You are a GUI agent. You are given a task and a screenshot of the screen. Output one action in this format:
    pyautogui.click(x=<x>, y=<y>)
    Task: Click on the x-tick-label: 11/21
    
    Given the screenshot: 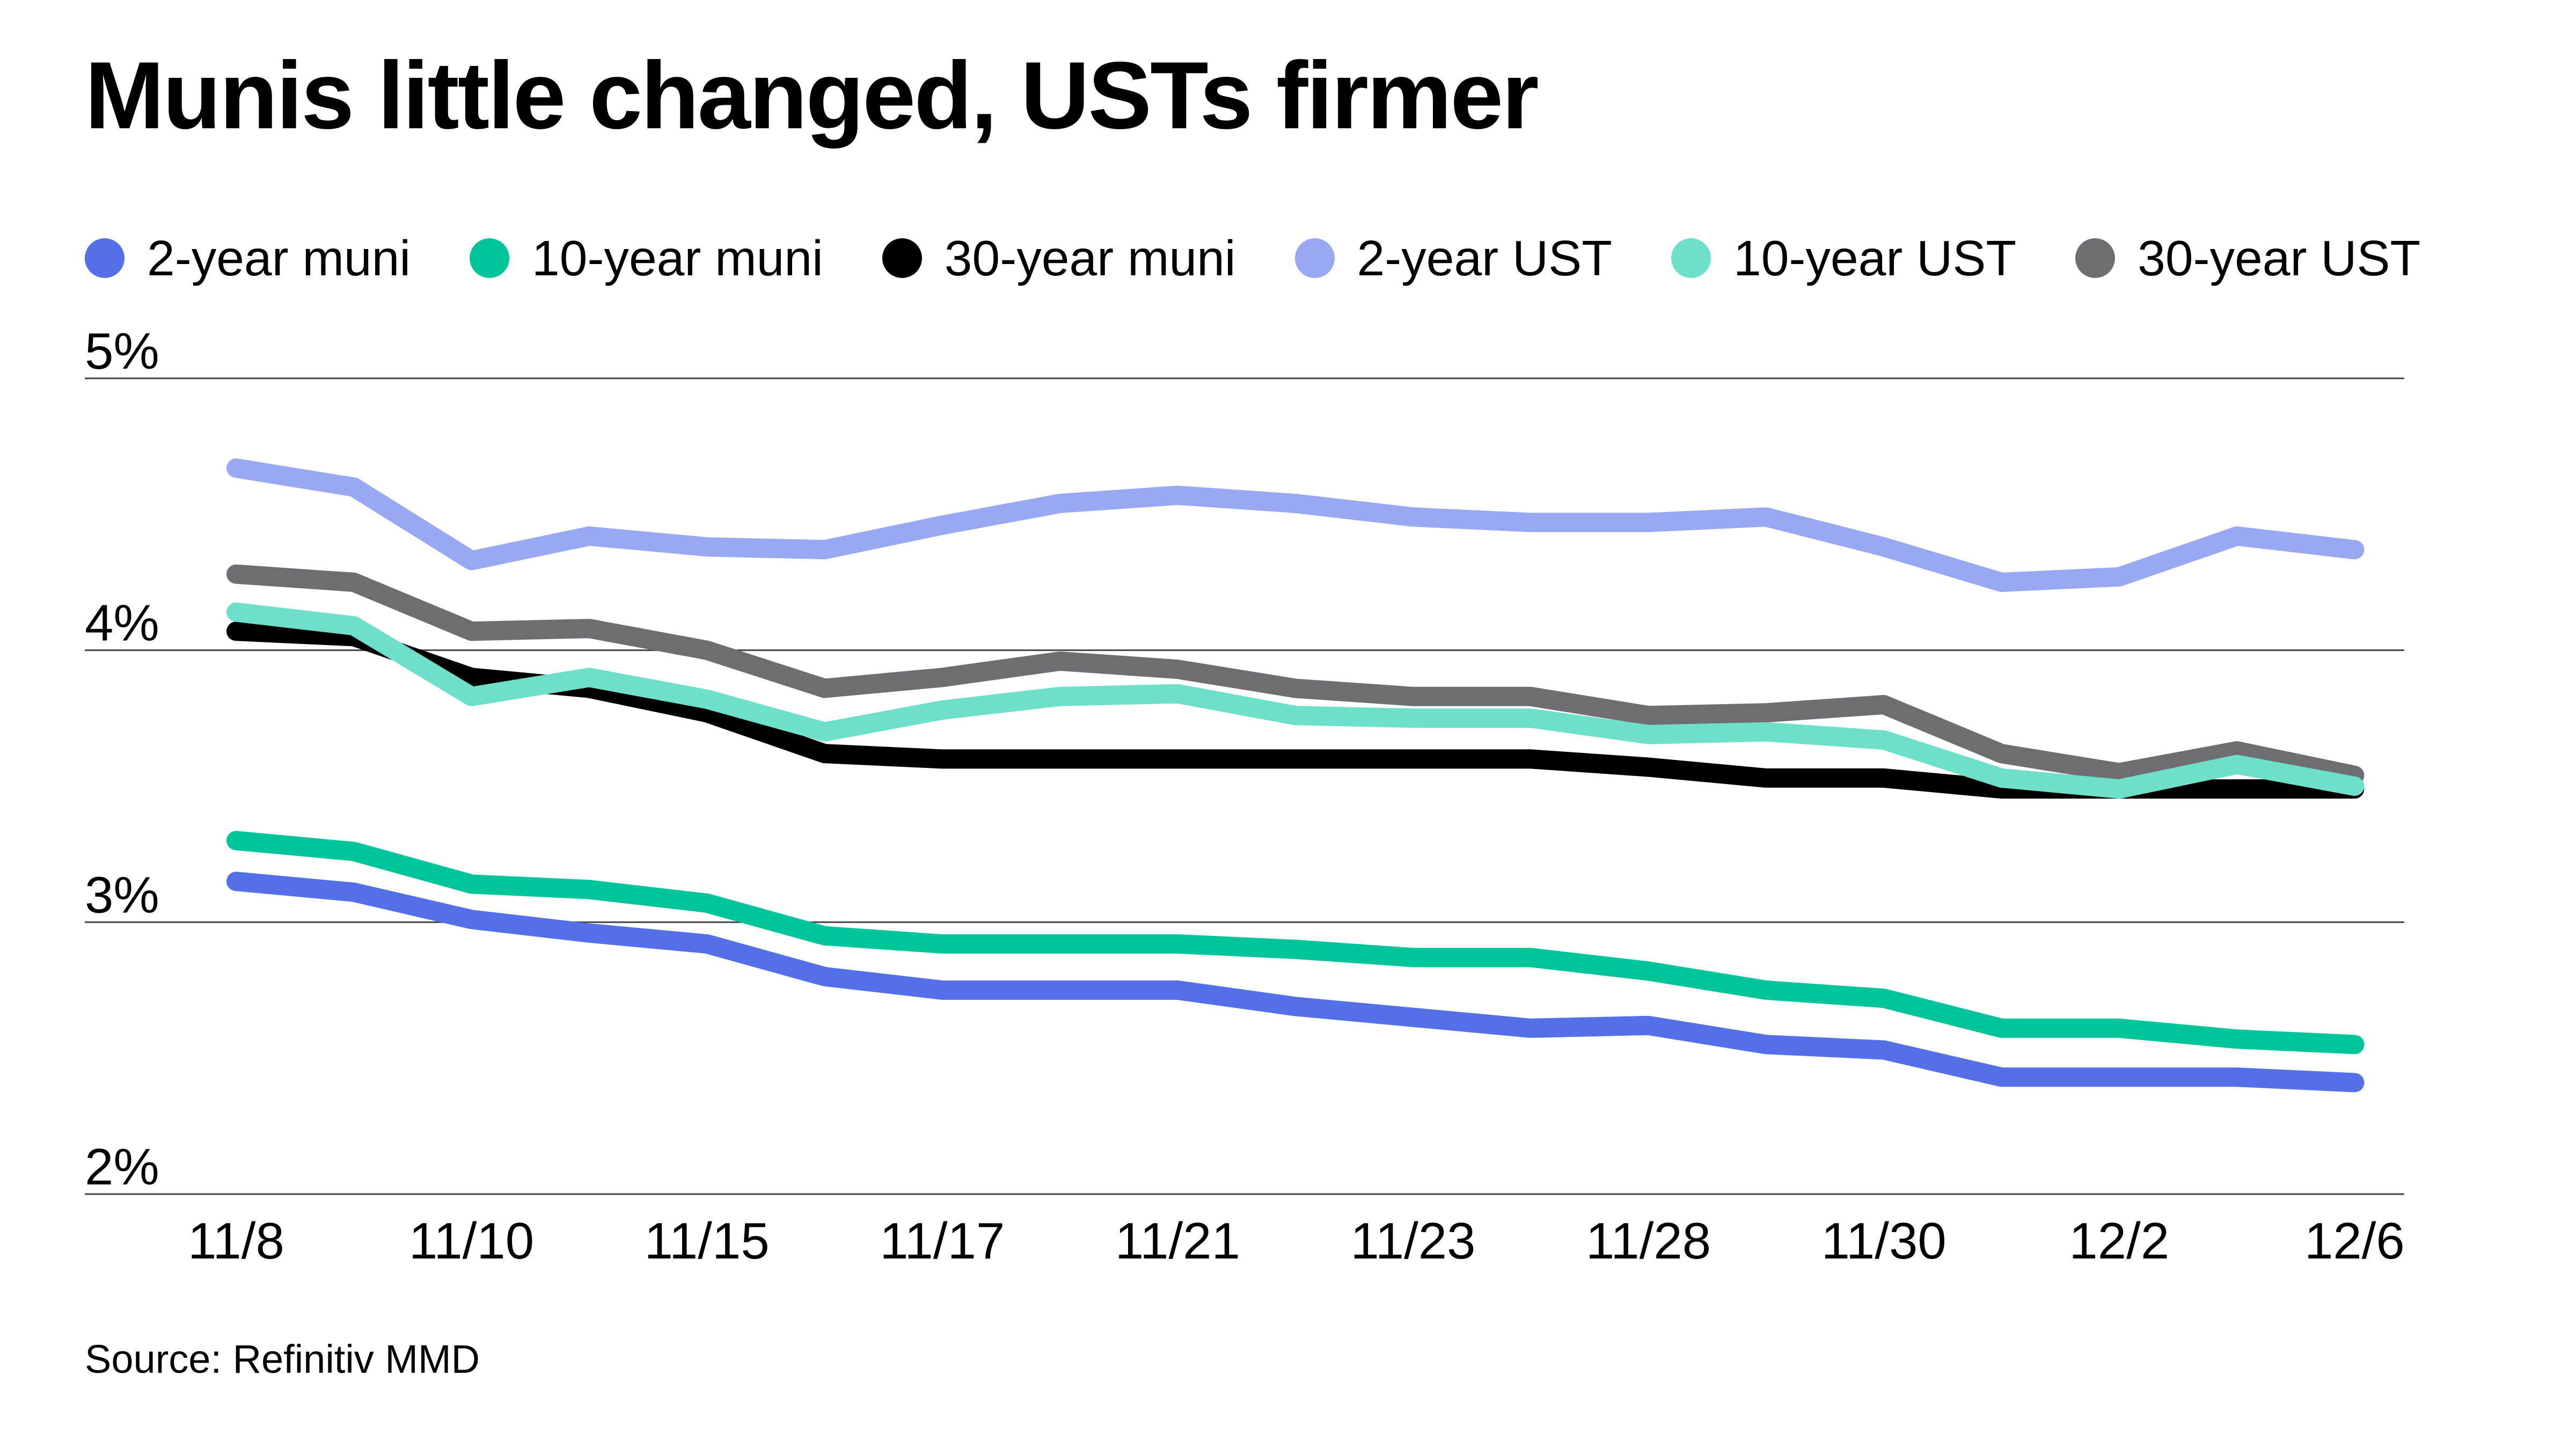 What is the action you would take?
    pyautogui.click(x=1177, y=1241)
    